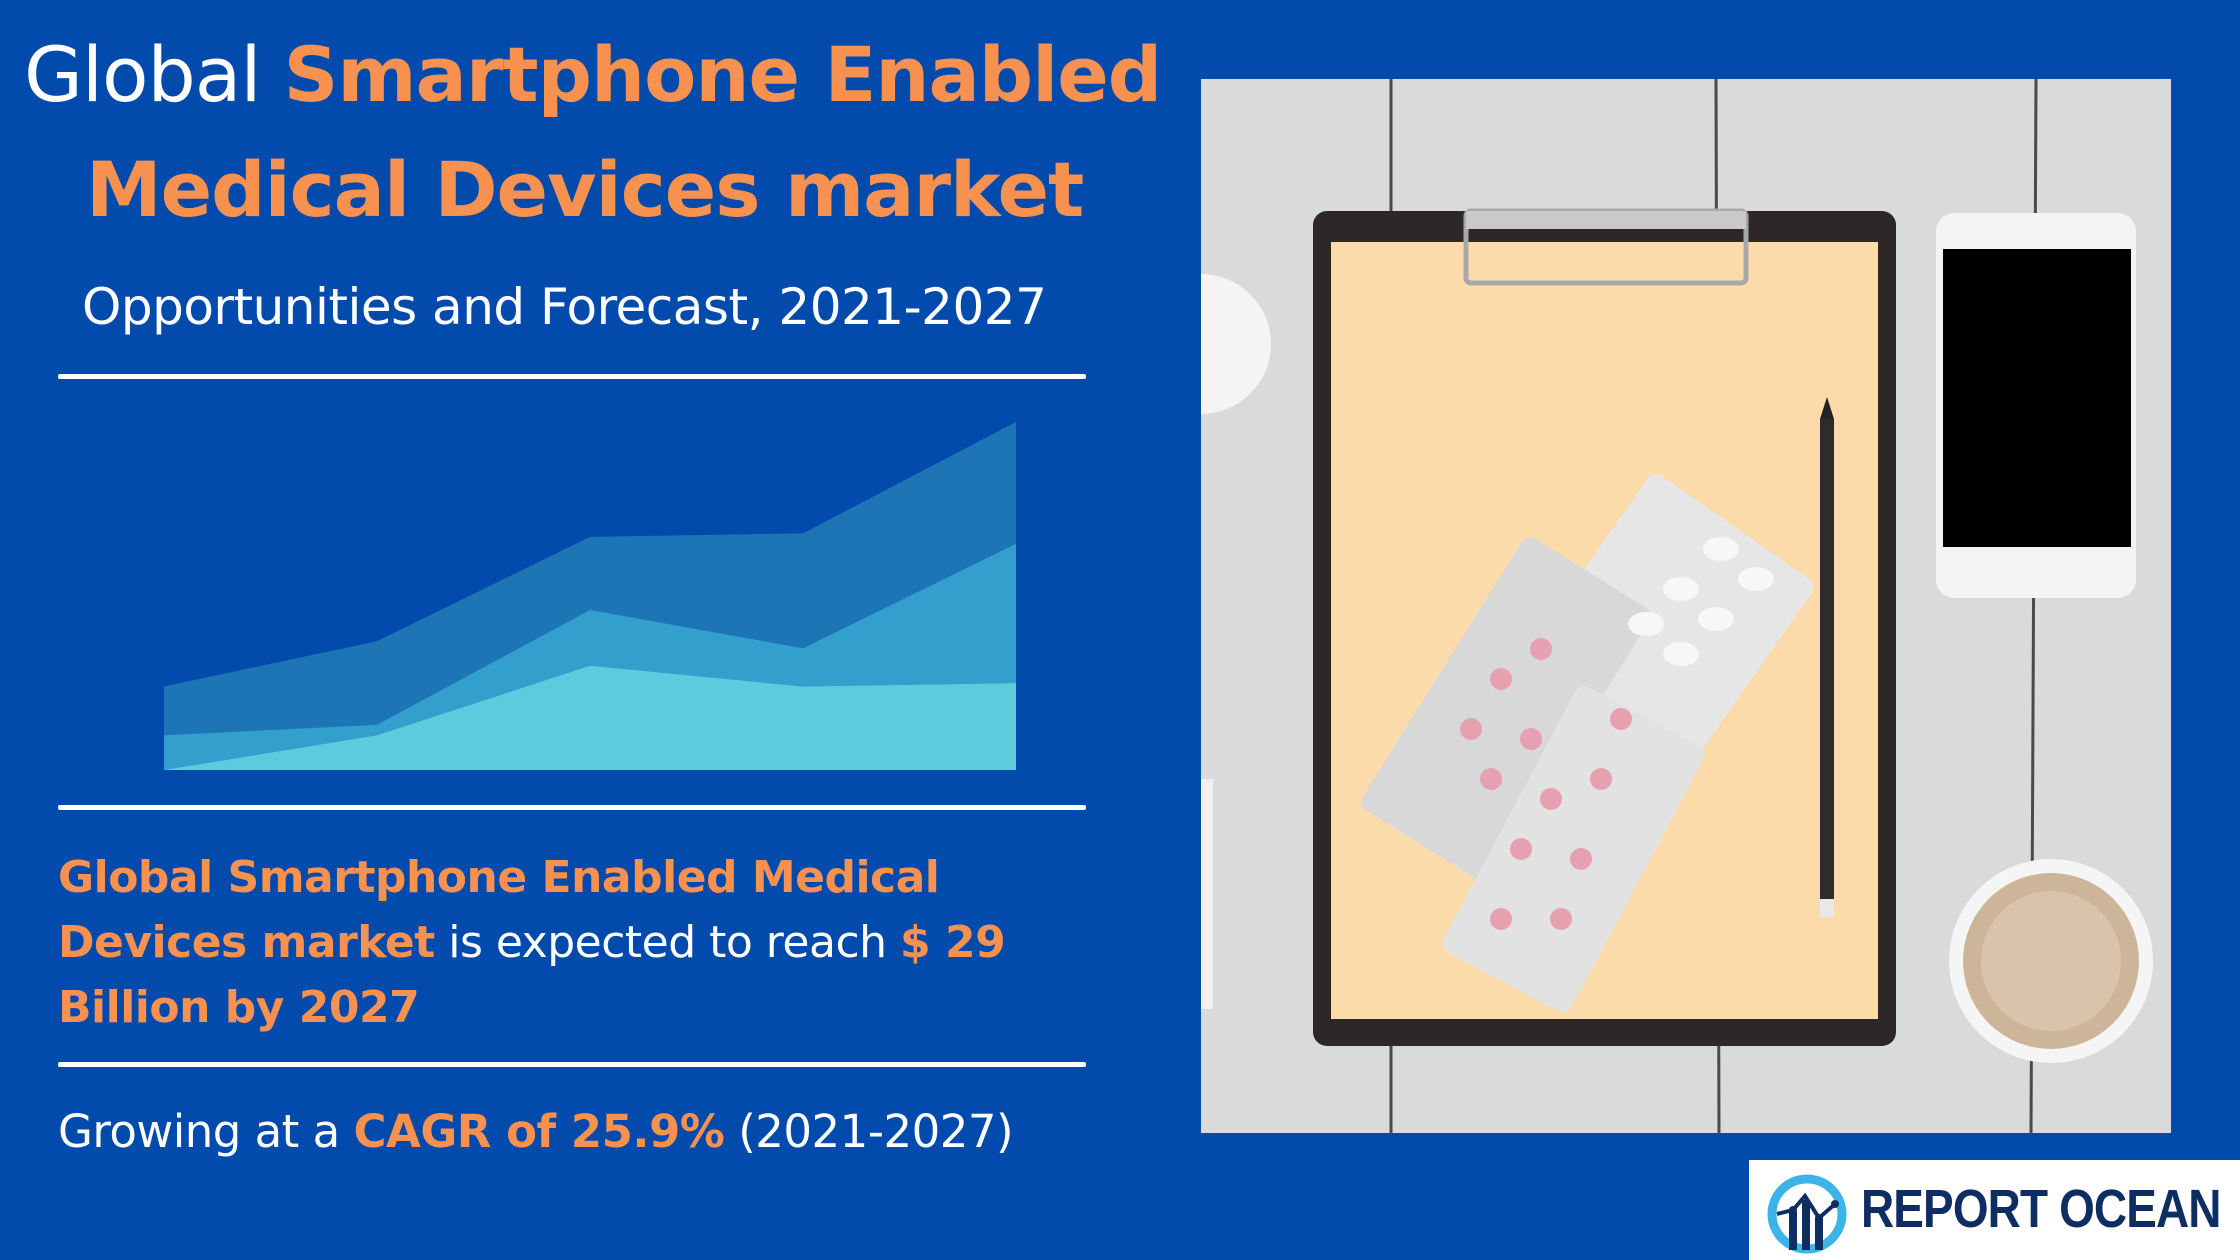  I want to click on title-highlight-1: Smartphone Enabled, so click(723, 74).